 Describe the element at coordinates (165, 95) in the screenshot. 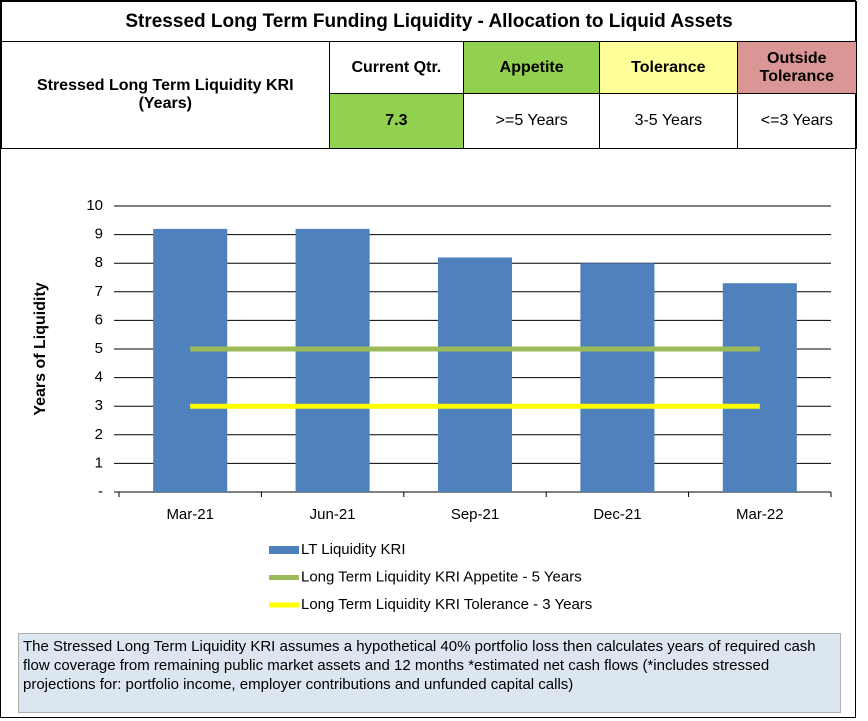

I see `row-label: Stressed Long Term Liquidity KRI (Years)` at that location.